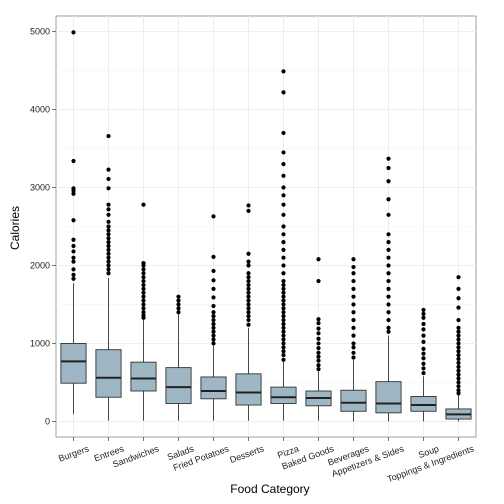 The width and height of the screenshot is (504, 504). What do you see at coordinates (15, 228) in the screenshot?
I see `y-axis-title: Calories` at bounding box center [15, 228].